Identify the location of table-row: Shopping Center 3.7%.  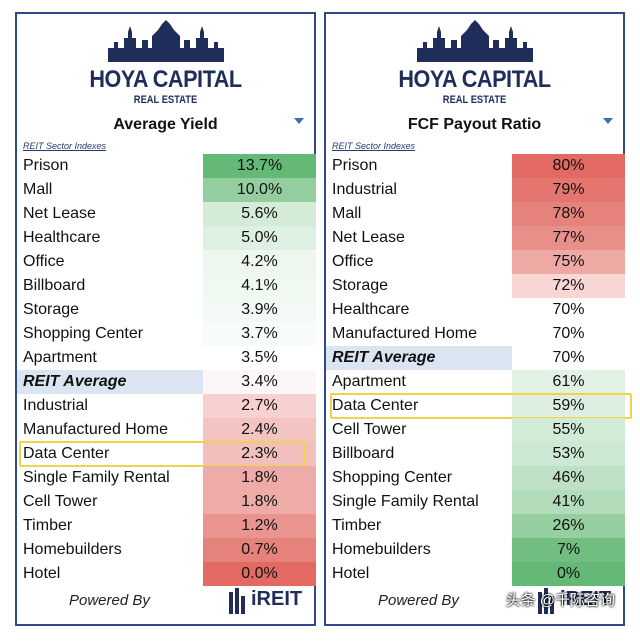
(166, 334).